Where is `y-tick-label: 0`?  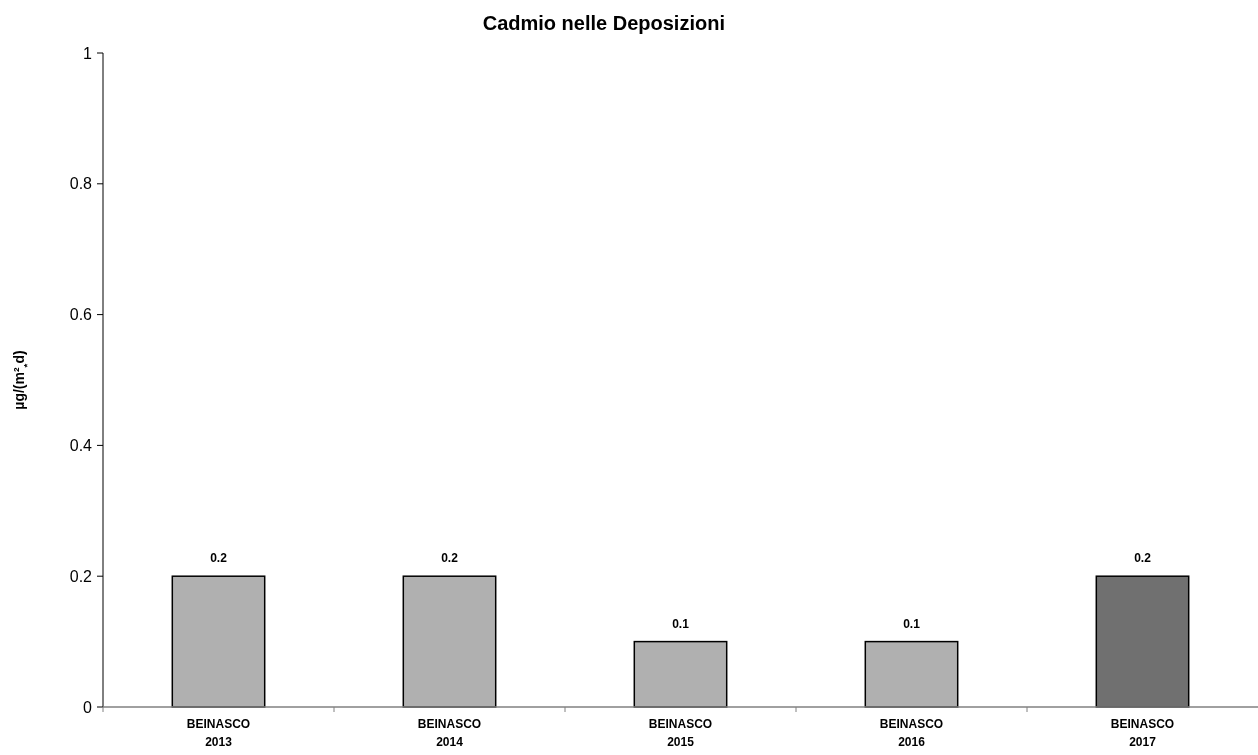
y-tick-label: 0 is located at coordinates (88, 707).